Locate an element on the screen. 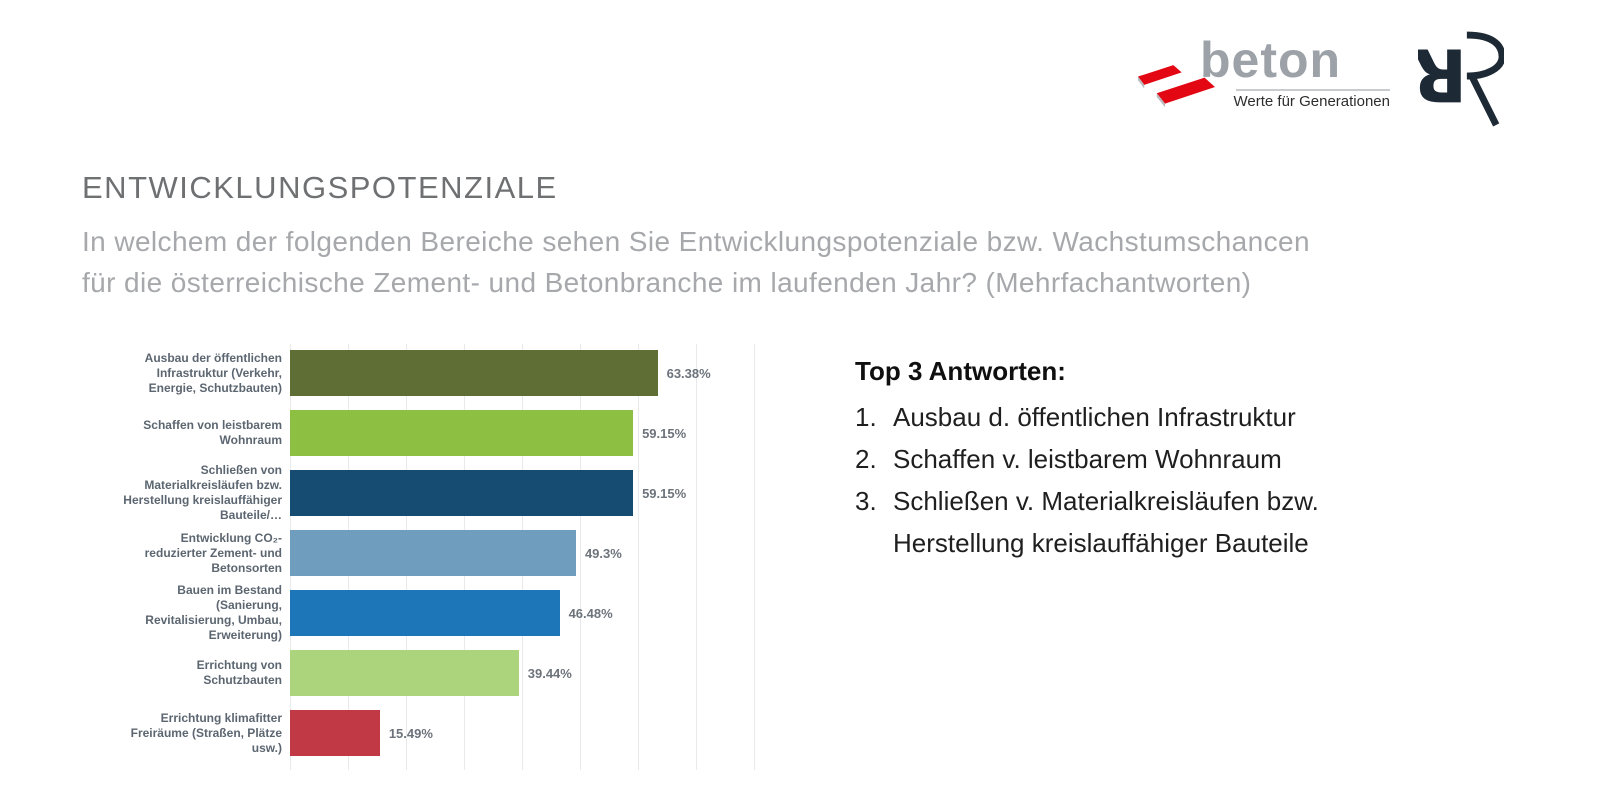 This screenshot has width=1600, height=797. bar-track: 63.38% is located at coordinates (522, 373).